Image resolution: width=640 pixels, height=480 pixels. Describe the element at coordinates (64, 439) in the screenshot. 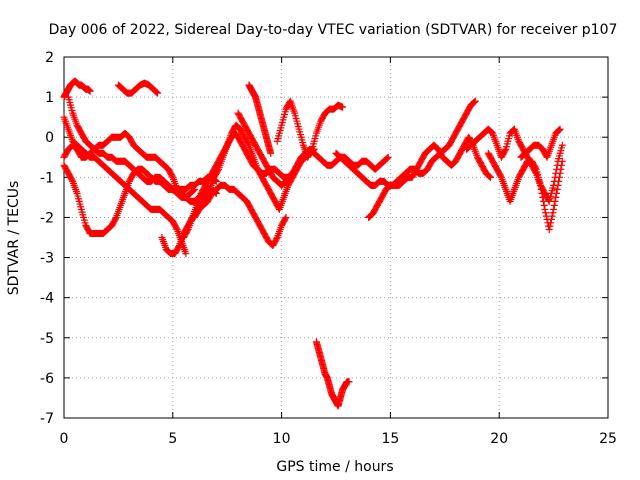

I see `x-tick-label: 0` at that location.